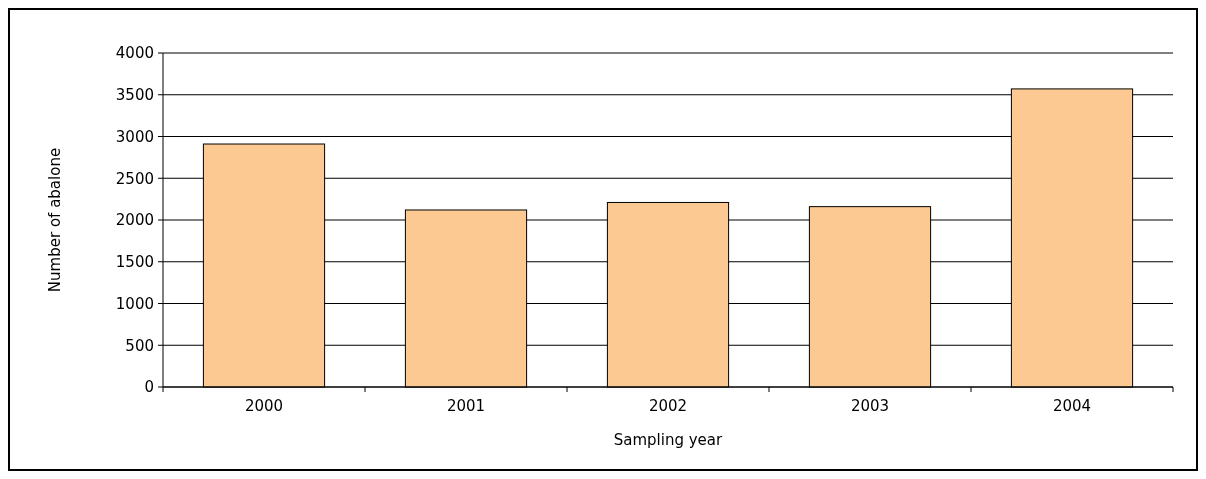 This screenshot has height=479, width=1206. What do you see at coordinates (55, 220) in the screenshot?
I see `y-axis-title: Number of abalone` at bounding box center [55, 220].